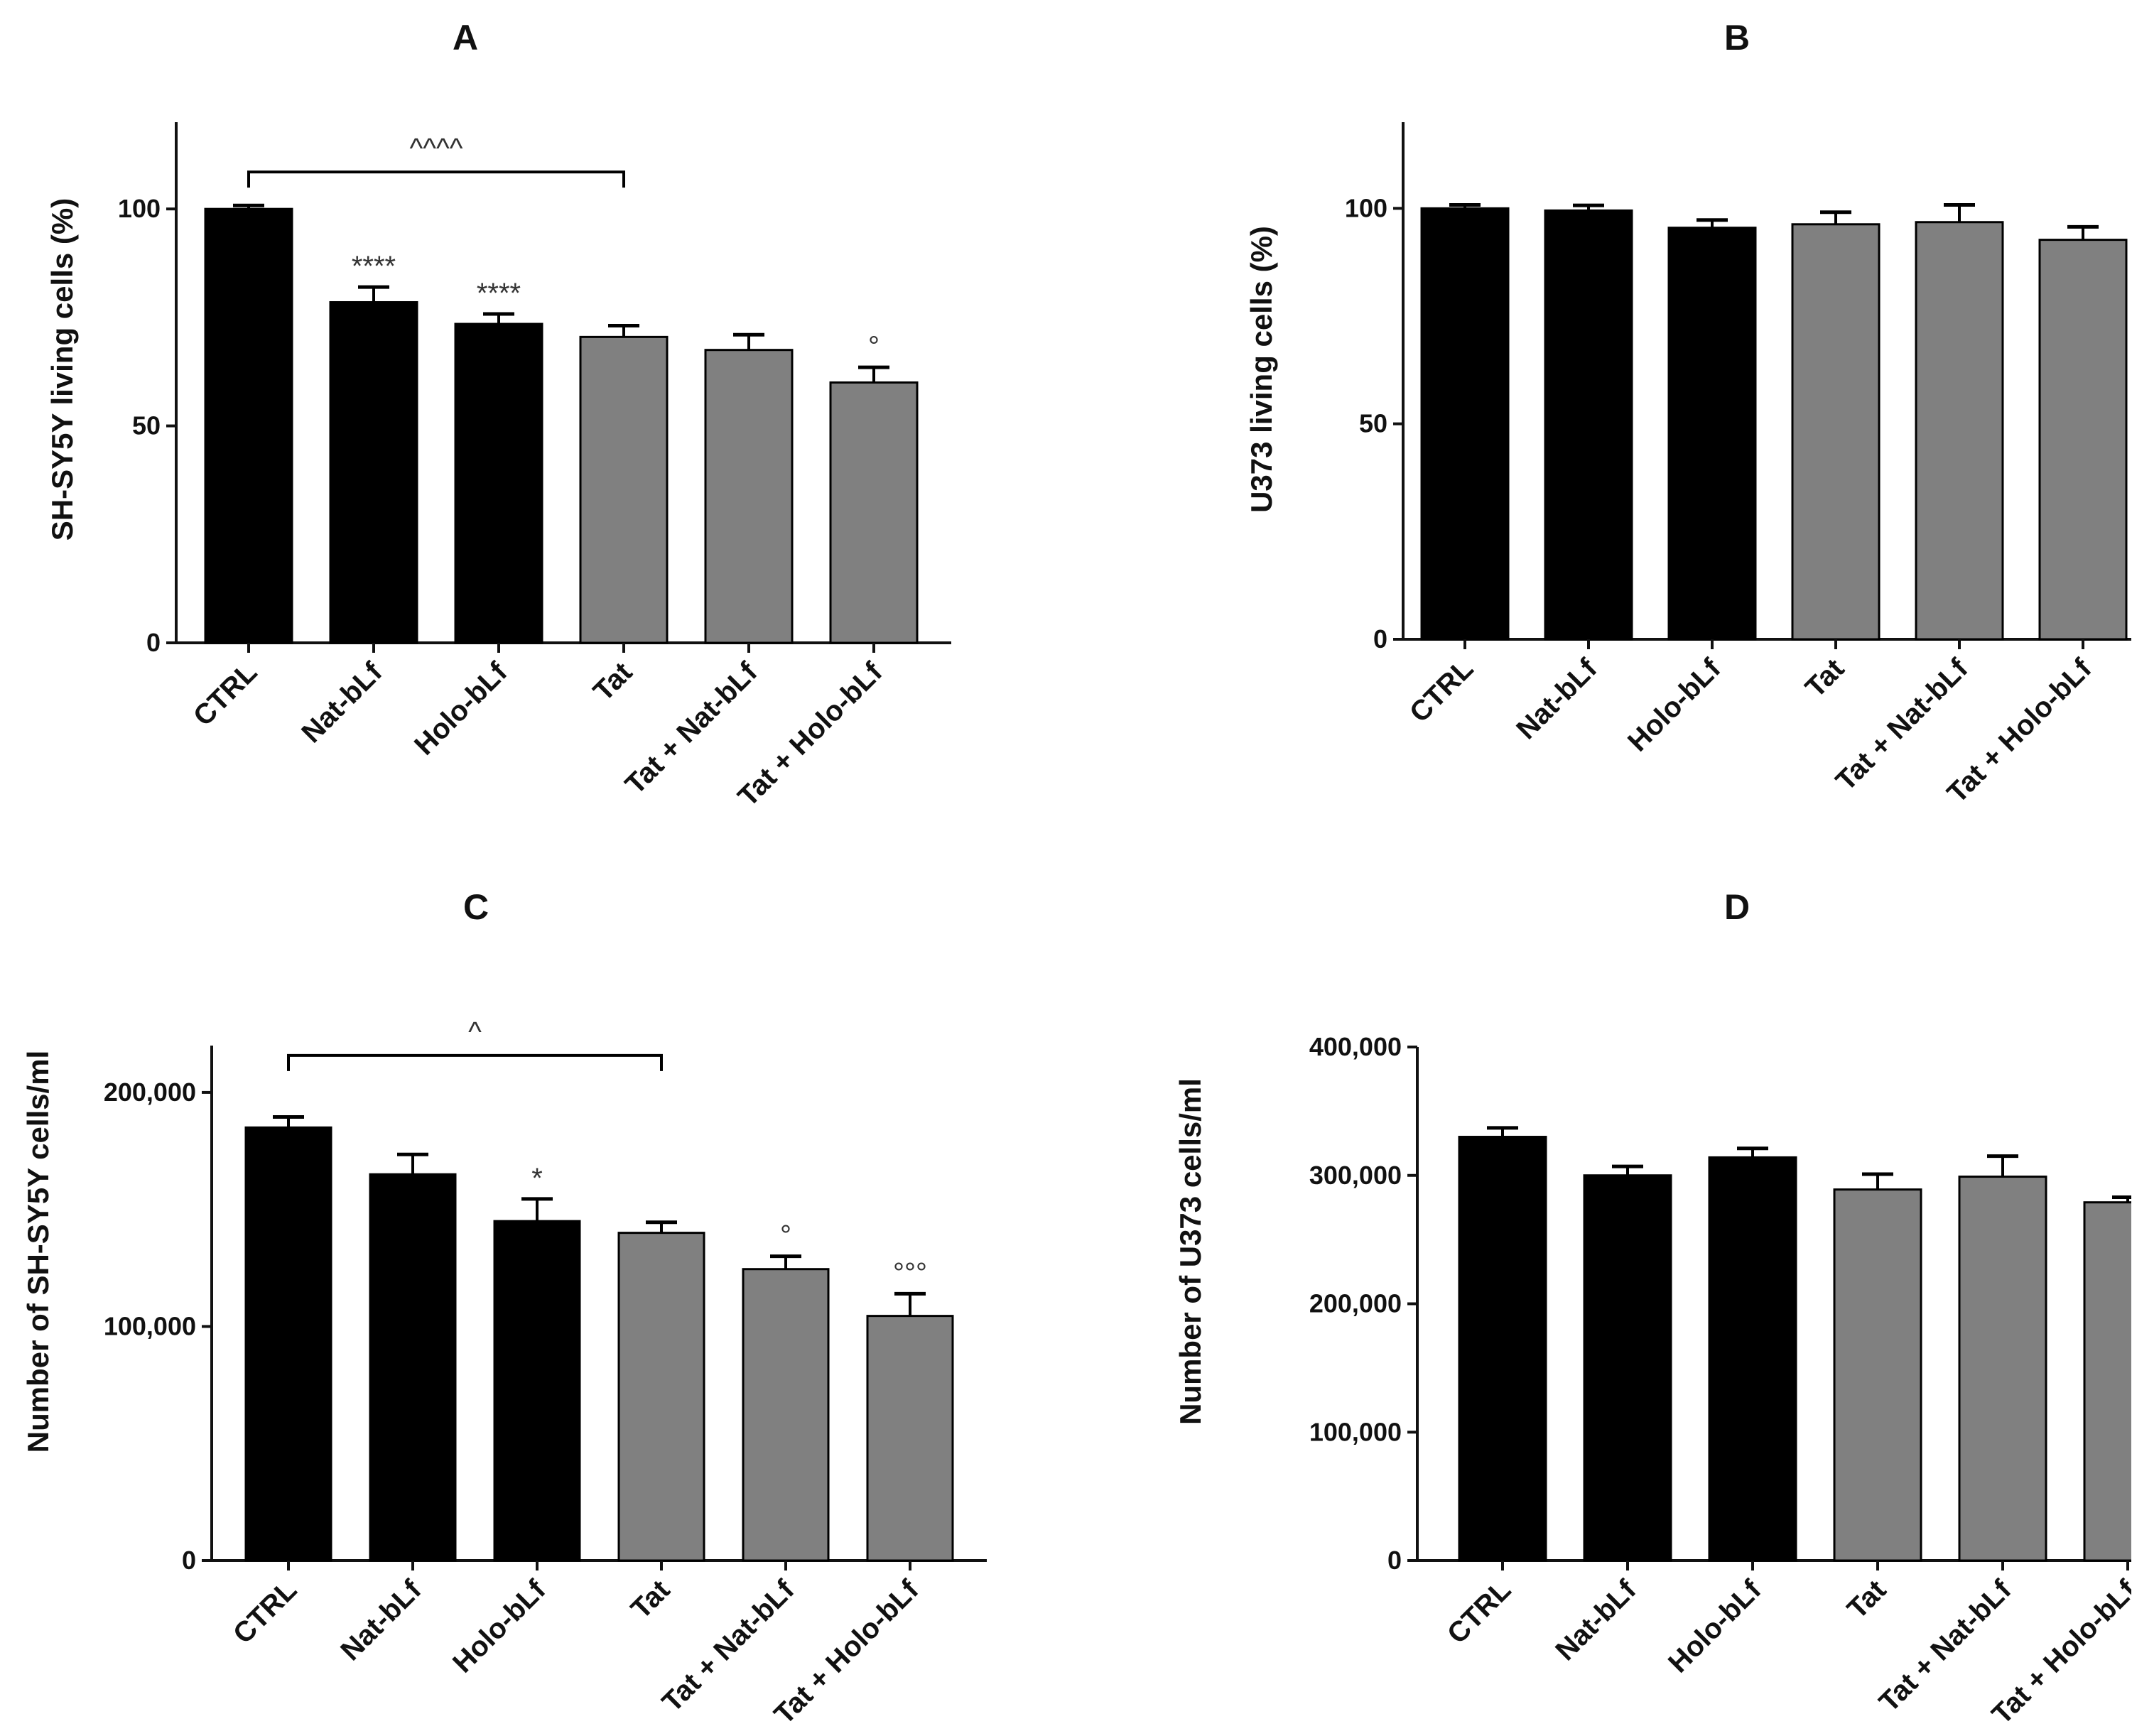 This screenshot has width=2132, height=1736. I want to click on panel-letter: C, so click(476, 907).